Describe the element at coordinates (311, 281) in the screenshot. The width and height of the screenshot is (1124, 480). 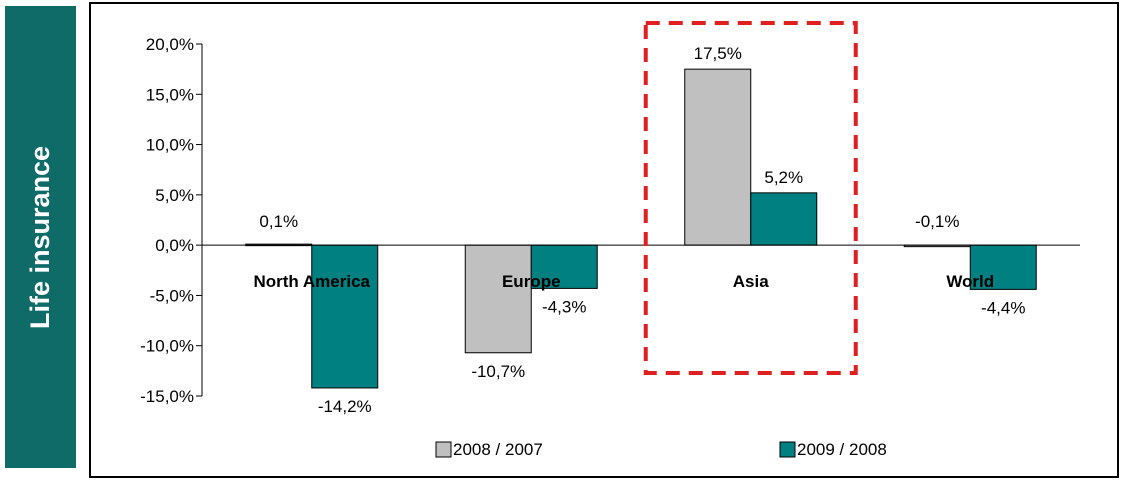
I see `category-label: North America` at that location.